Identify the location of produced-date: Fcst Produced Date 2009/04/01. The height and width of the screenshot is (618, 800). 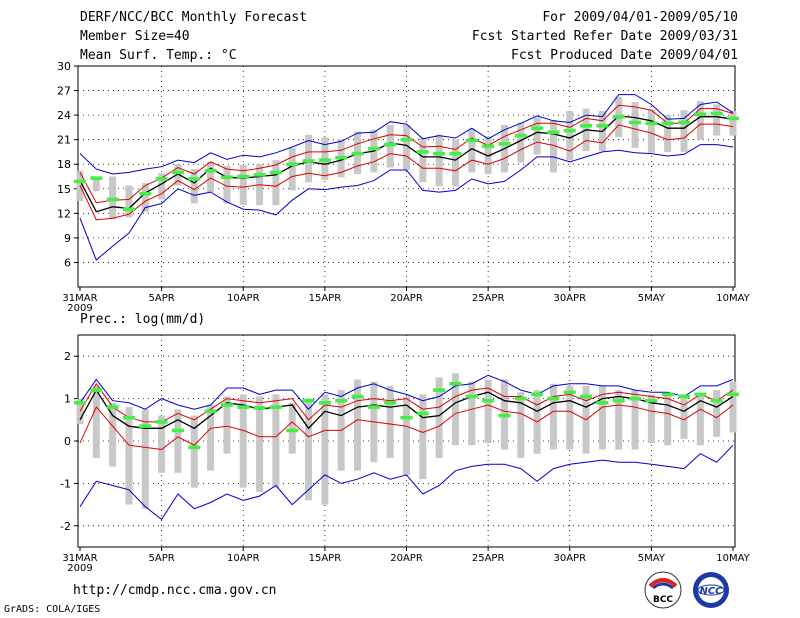
(624, 55).